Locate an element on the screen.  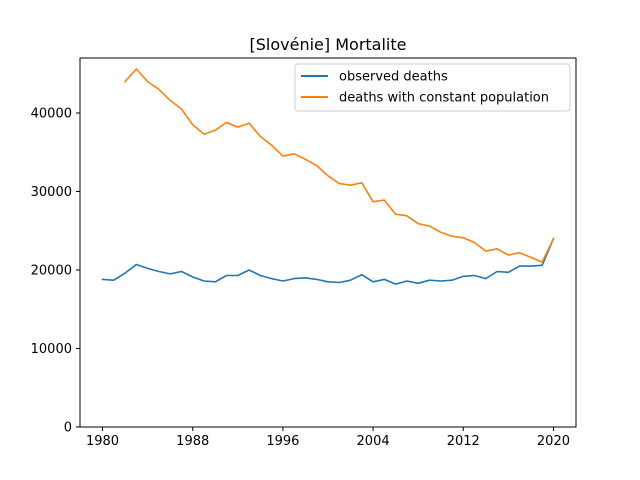
x-tick-label: 2020 is located at coordinates (553, 441).